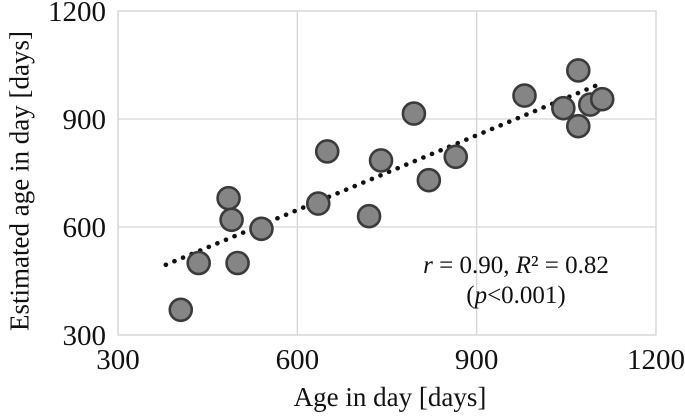 This screenshot has width=685, height=419. Describe the element at coordinates (516, 295) in the screenshot. I see `annotation-line-2: (p<0.001)` at that location.